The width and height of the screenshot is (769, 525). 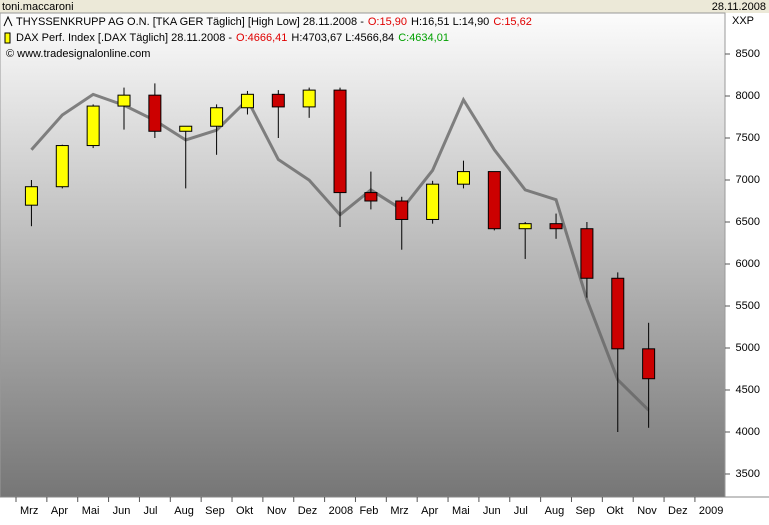 What do you see at coordinates (748, 138) in the screenshot?
I see `y-tick-label: 7500` at bounding box center [748, 138].